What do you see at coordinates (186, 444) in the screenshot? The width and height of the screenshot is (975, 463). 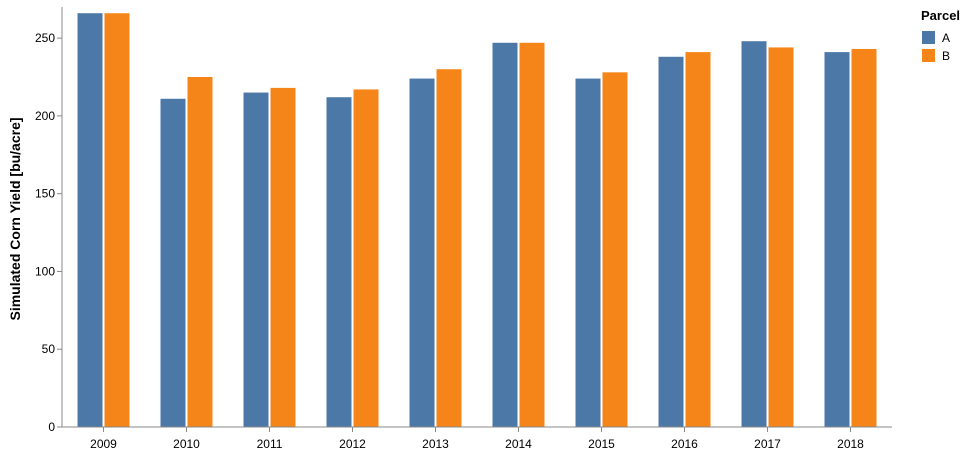 I see `x-tick-label-2010: 2010` at bounding box center [186, 444].